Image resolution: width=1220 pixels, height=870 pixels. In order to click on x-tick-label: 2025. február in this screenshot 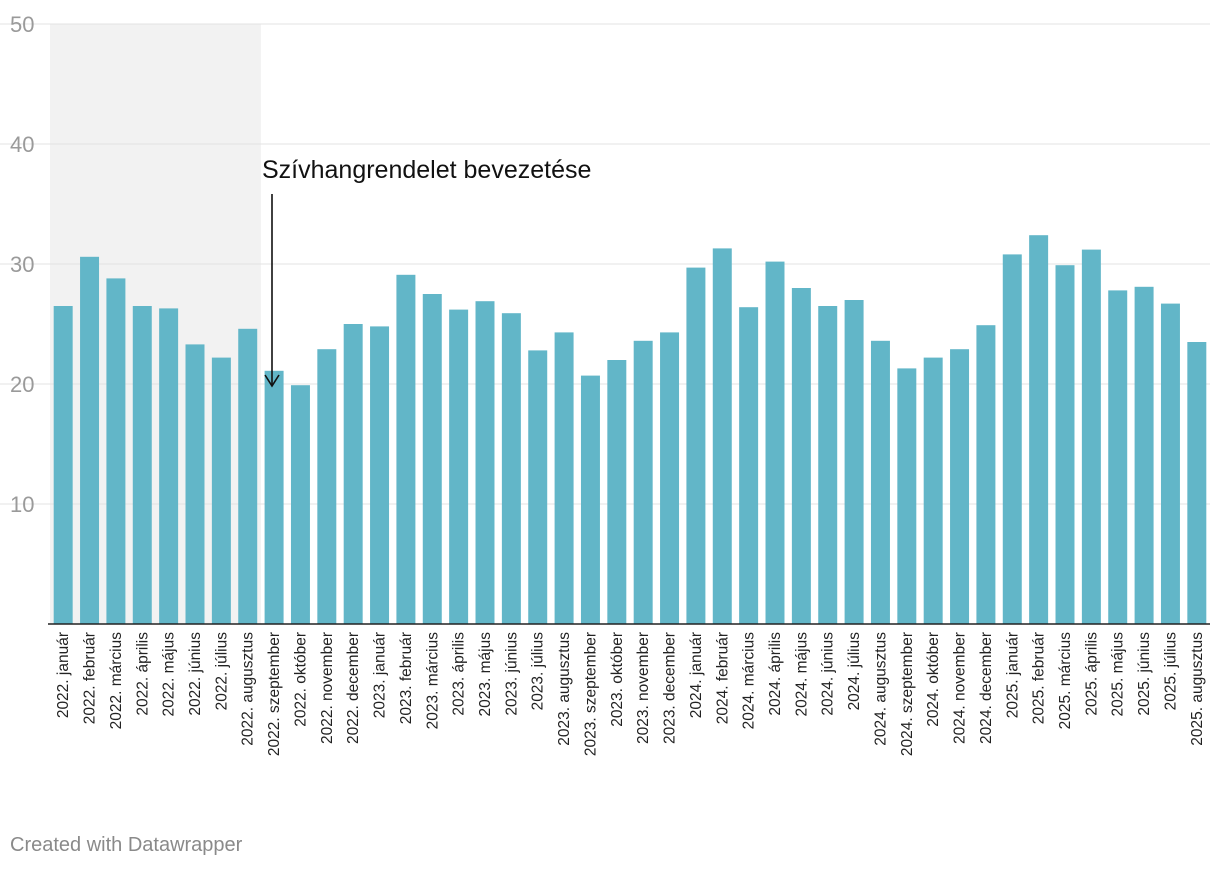, I will do `click(1039, 678)`.